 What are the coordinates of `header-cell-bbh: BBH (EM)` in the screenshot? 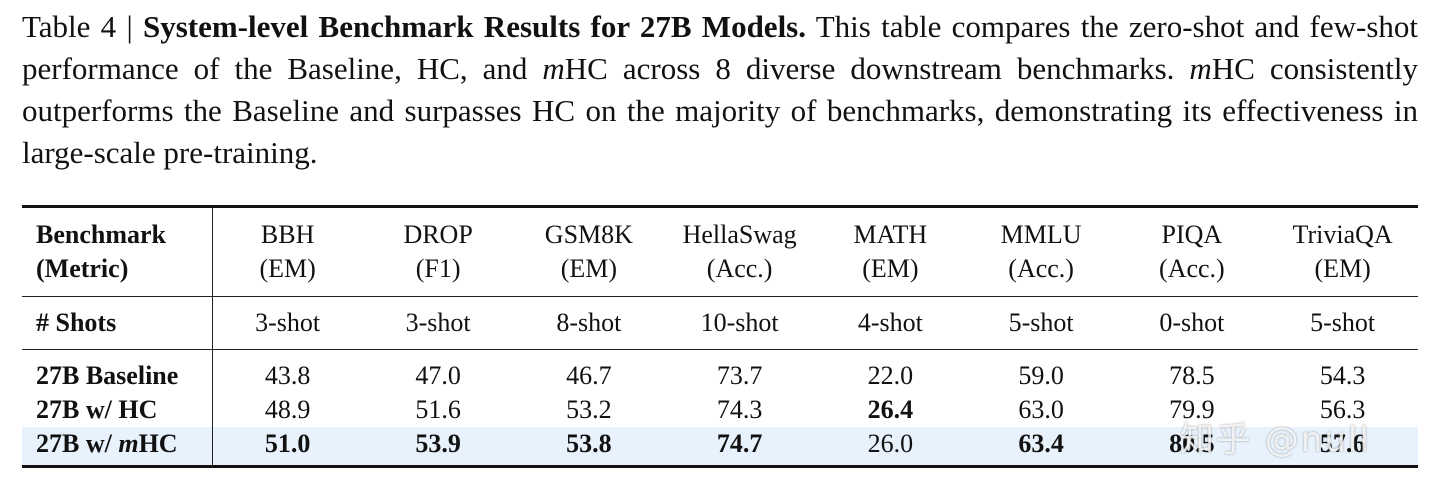 It's located at (287, 251).